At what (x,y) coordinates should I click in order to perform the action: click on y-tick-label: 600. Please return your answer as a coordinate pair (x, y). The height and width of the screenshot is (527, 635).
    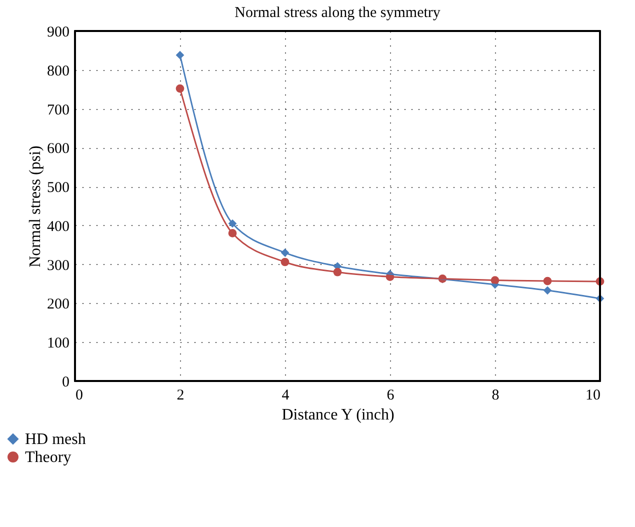
    Looking at the image, I should click on (58, 149).